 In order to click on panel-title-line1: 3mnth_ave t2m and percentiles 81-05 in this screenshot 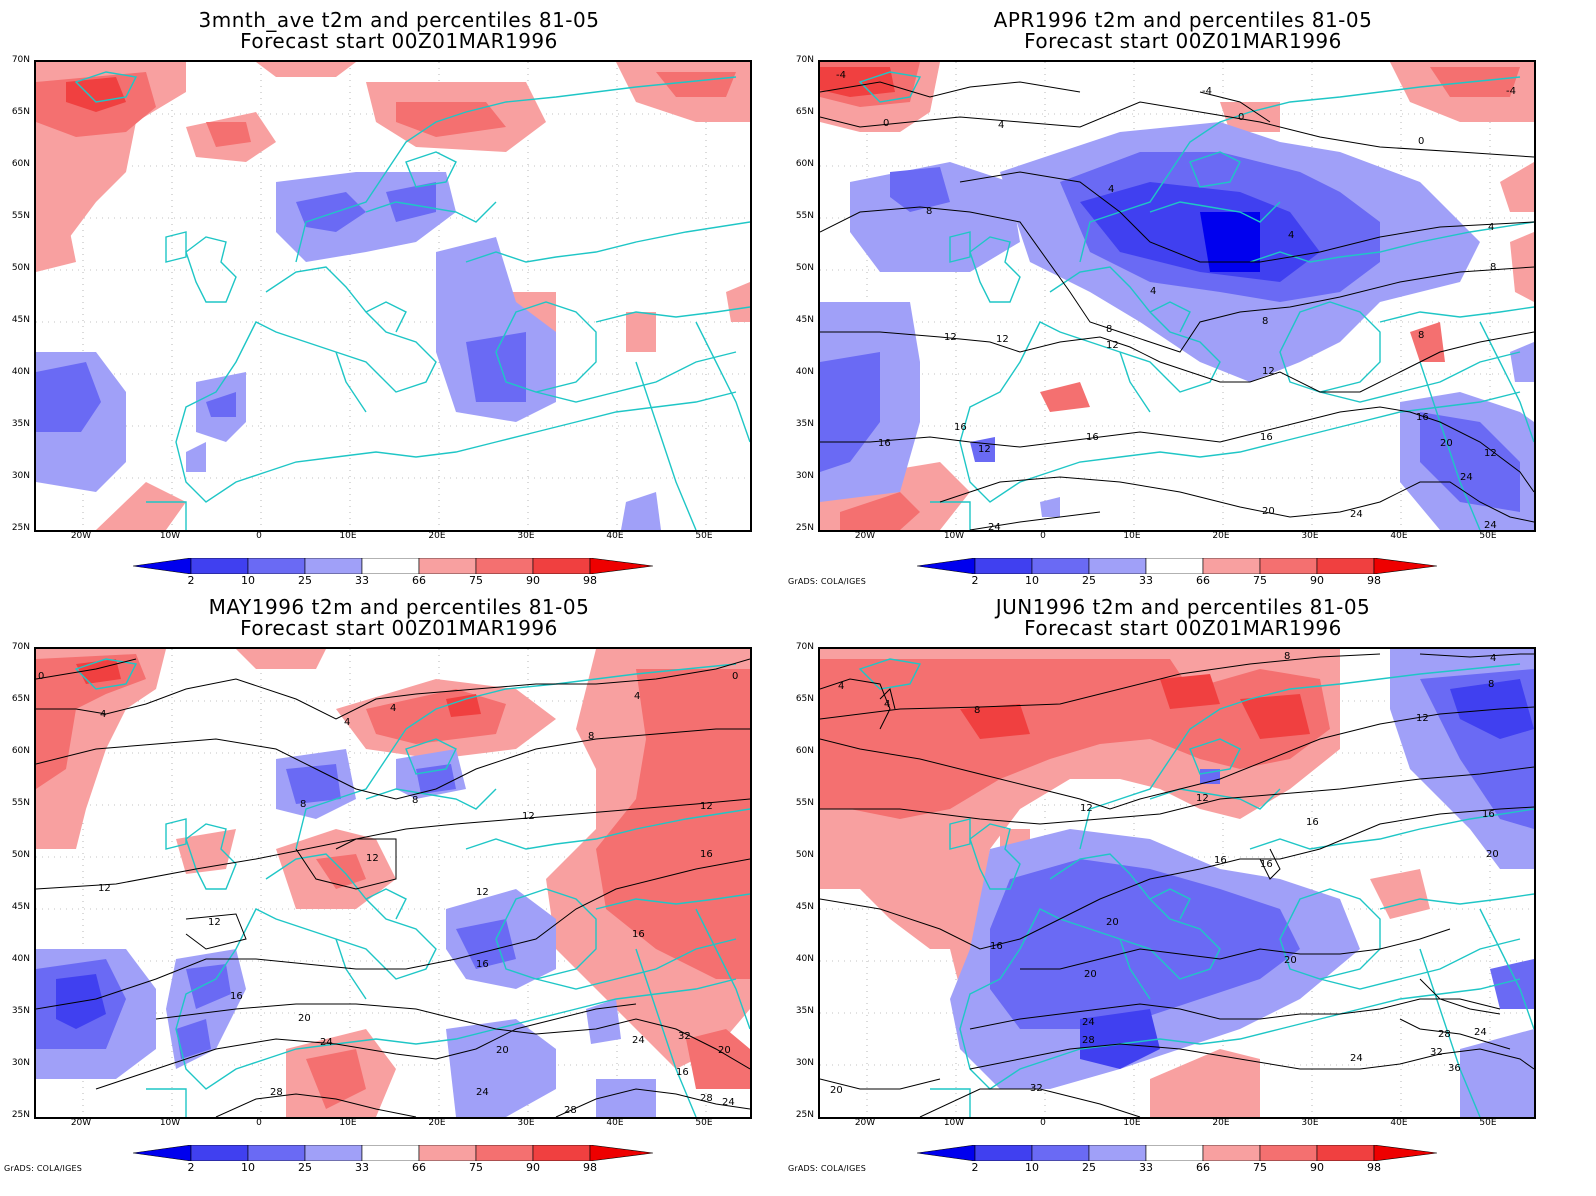, I will do `click(399, 20)`.